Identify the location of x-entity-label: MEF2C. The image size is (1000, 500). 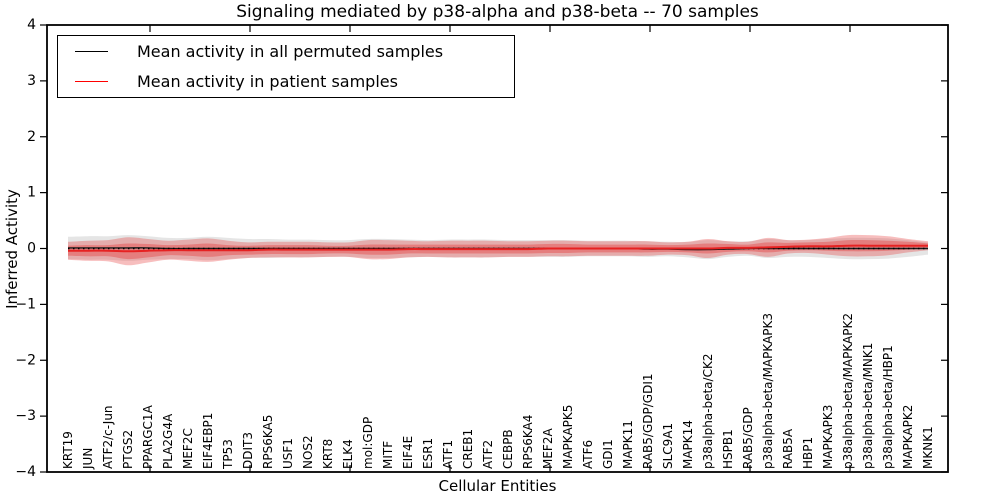
(188, 448).